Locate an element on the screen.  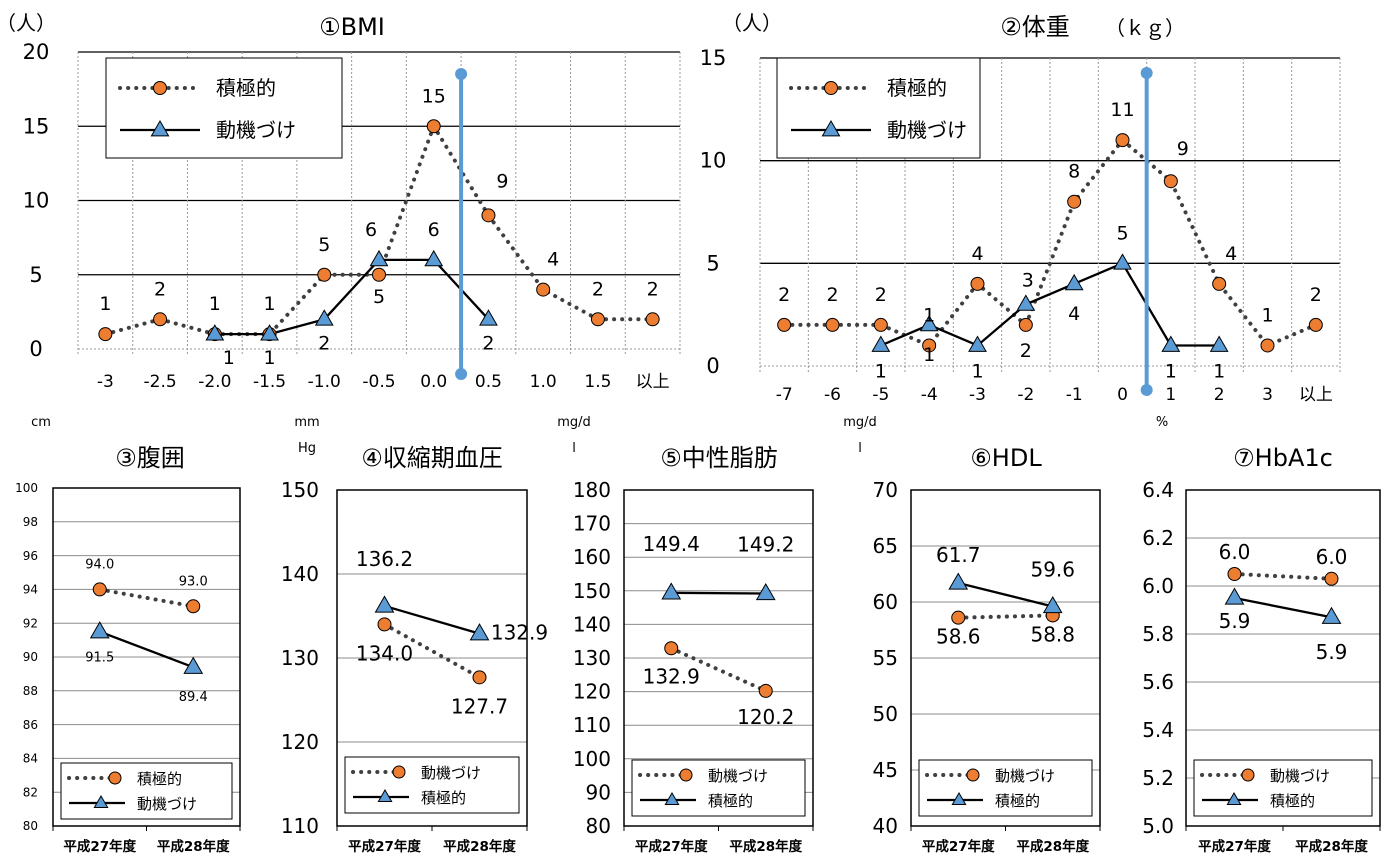
series-doki-line is located at coordinates (352, 297).